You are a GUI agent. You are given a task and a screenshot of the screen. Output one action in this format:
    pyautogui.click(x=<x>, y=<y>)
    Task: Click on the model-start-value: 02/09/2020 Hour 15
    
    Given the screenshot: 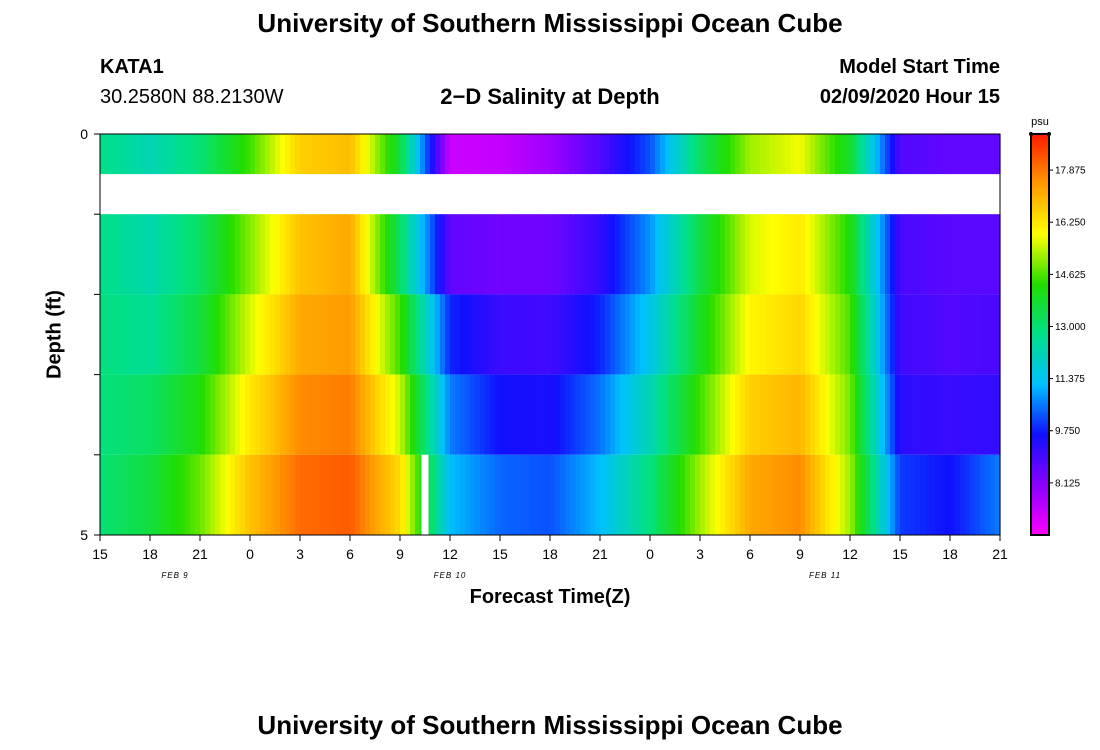 What is the action you would take?
    pyautogui.click(x=909, y=97)
    